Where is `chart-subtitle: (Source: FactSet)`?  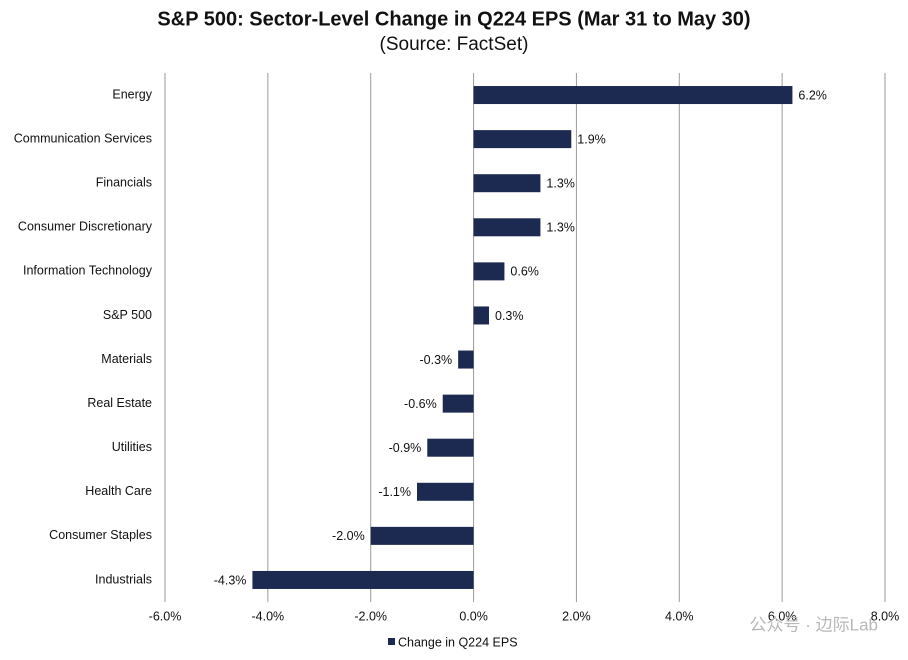
chart-subtitle: (Source: FactSet) is located at coordinates (454, 44).